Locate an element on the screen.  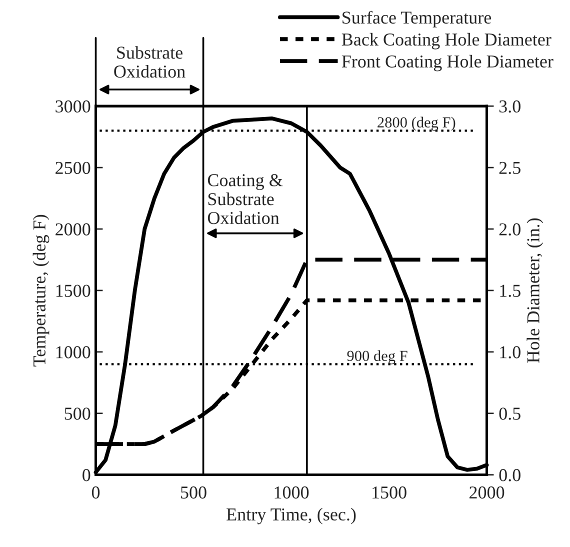
y2-tick-label: 1.0 is located at coordinates (510, 352).